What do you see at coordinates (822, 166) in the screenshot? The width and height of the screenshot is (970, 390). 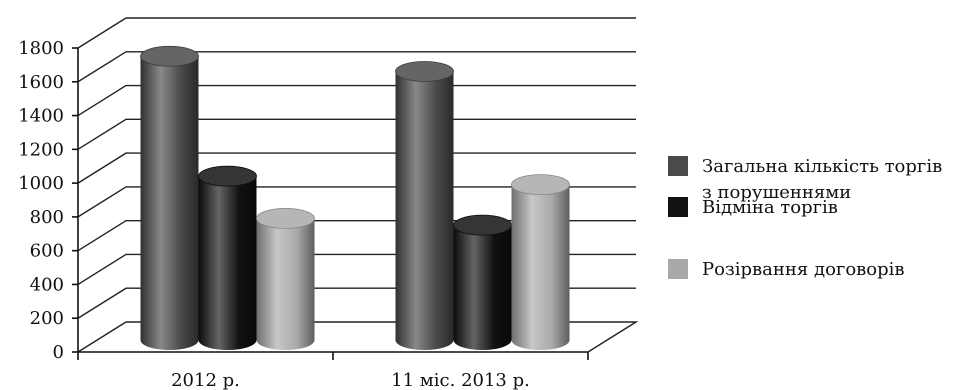 I see `legend-label: Загальна кількість торгів` at bounding box center [822, 166].